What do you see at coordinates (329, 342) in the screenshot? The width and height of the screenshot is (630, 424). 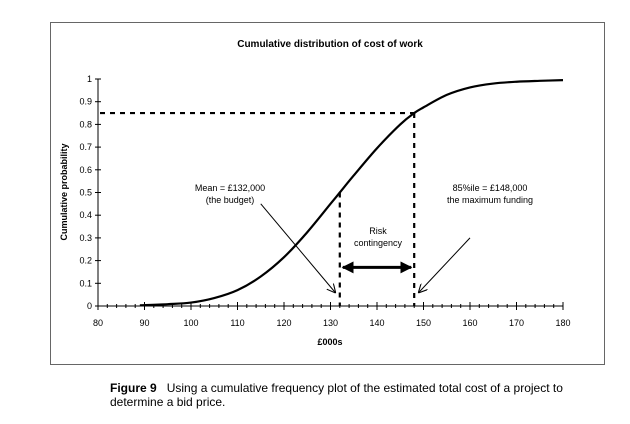 I see `x-axis-label: £000s` at bounding box center [329, 342].